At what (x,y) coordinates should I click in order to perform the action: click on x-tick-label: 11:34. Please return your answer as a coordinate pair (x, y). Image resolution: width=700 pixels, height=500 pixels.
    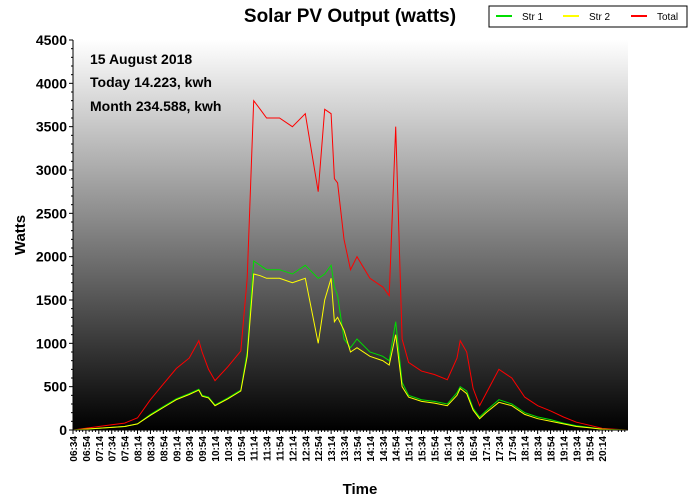
    Looking at the image, I should click on (268, 448).